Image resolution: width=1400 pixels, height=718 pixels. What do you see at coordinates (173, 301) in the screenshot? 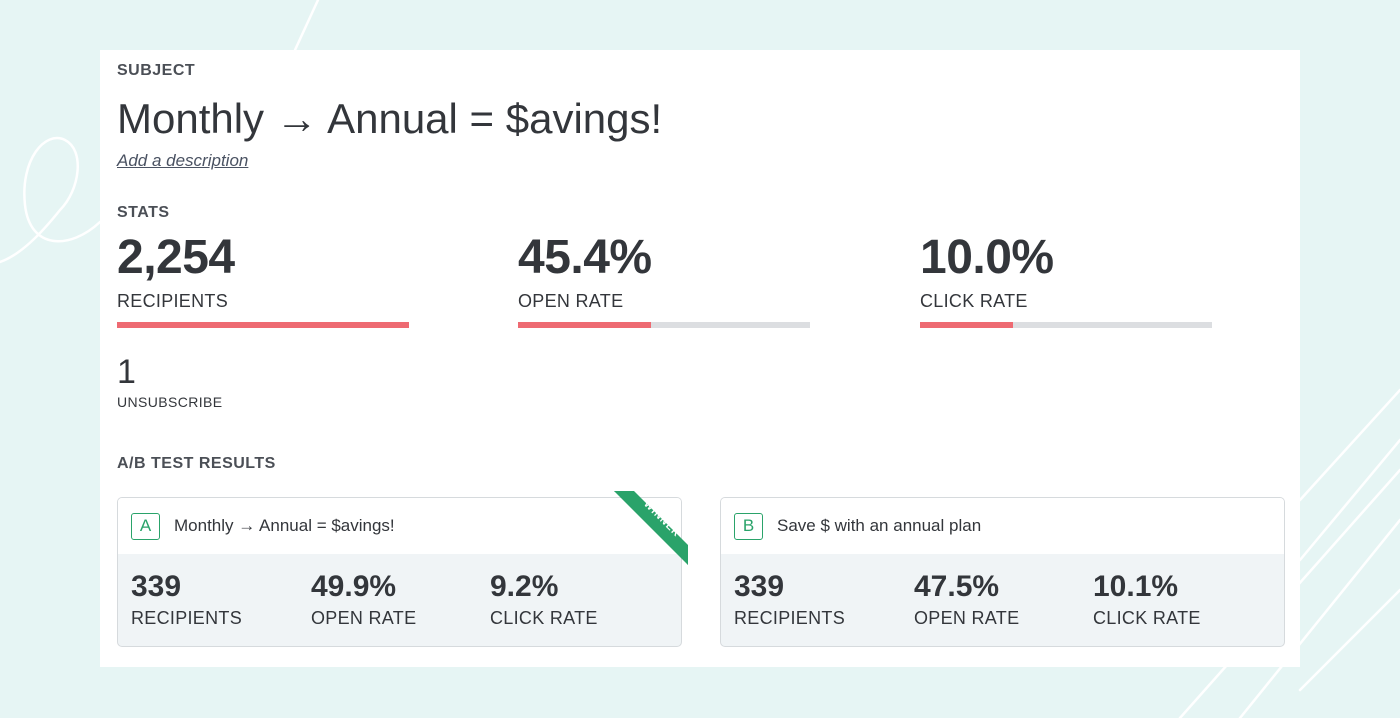
I see `stat-label: RECIPIENTS` at bounding box center [173, 301].